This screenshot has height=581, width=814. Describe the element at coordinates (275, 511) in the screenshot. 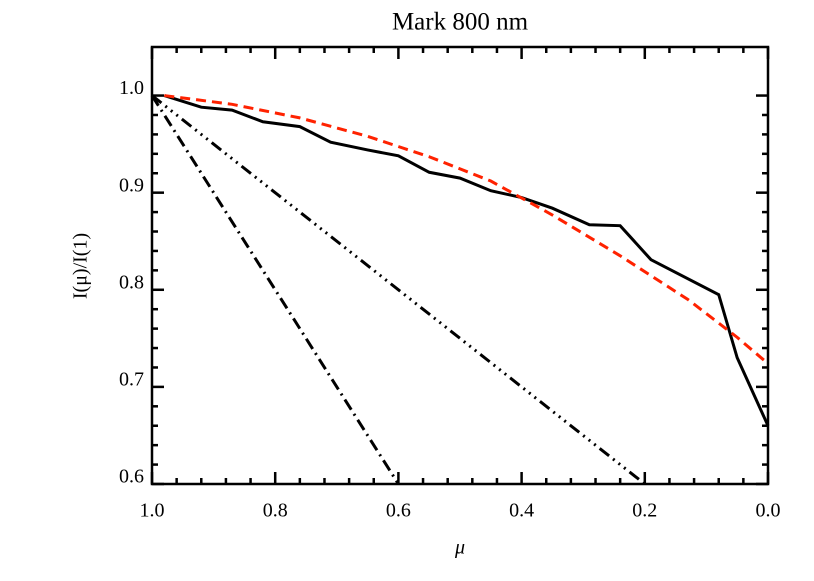

I see `x-tick-label: 0.8` at that location.